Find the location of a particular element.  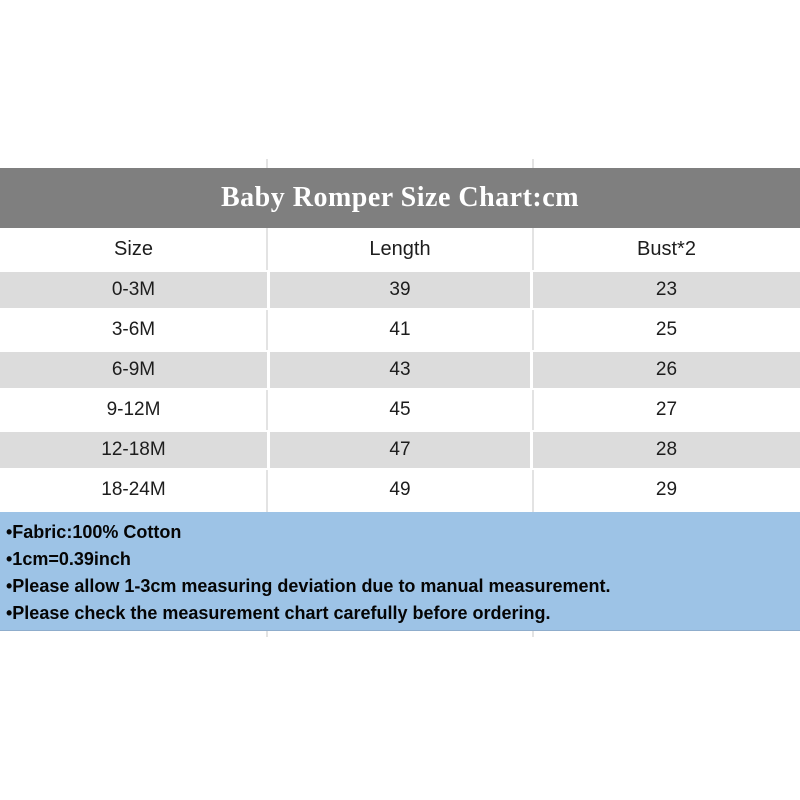

table-row-6-9m: 6-9M 43 26 is located at coordinates (400, 370).